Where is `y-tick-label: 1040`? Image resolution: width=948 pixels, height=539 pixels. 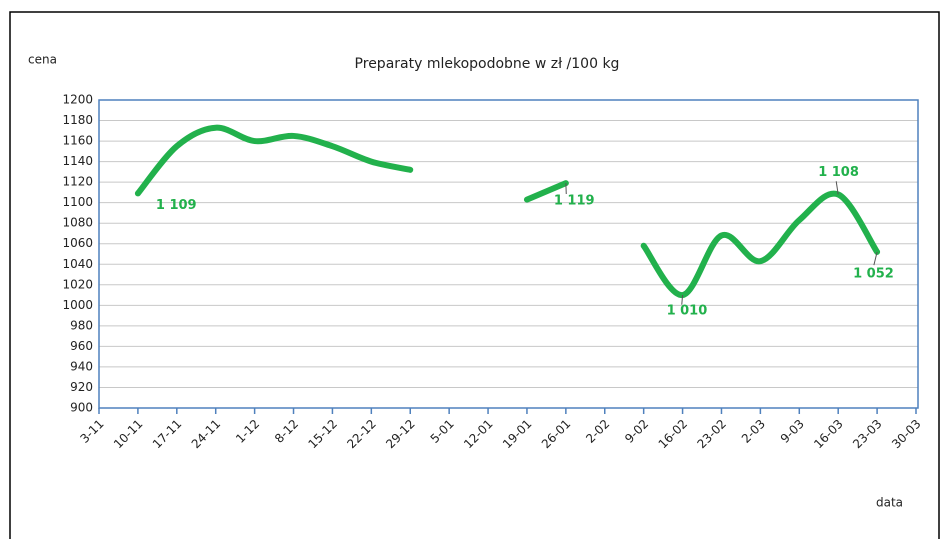
y-tick-label: 1040 is located at coordinates (77, 264).